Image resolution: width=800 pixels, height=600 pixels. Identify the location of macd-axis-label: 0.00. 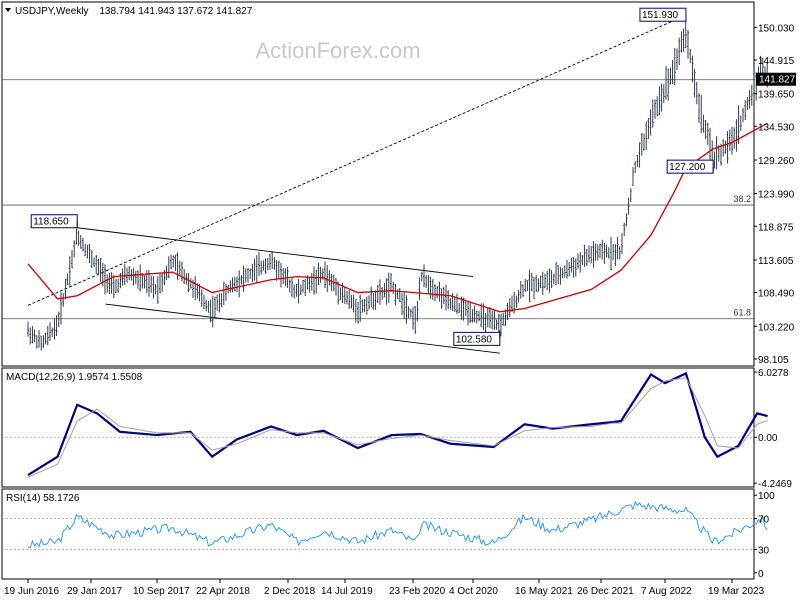
(768, 438).